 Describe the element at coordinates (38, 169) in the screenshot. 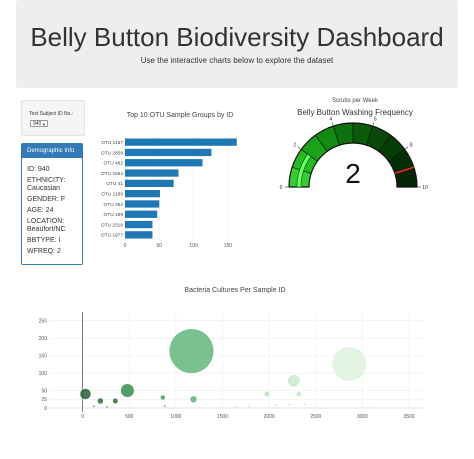

I see `demo-id: ID: 940` at that location.